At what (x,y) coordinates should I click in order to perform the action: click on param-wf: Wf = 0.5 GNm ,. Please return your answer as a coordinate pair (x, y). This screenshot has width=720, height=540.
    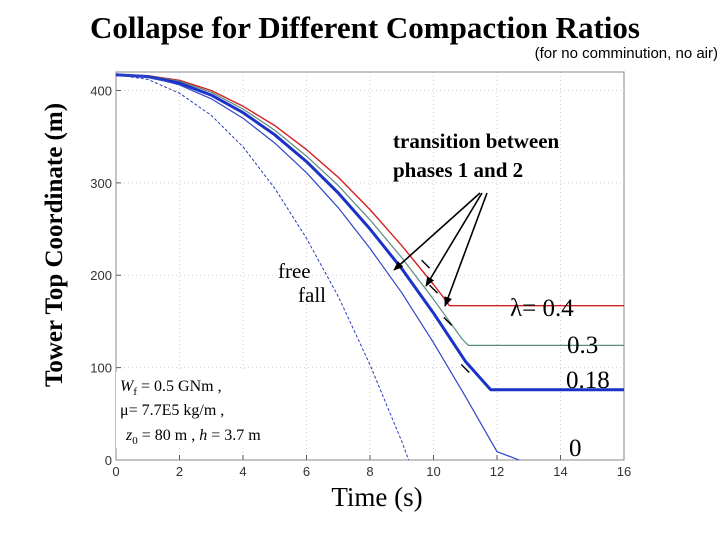
    Looking at the image, I should click on (171, 388).